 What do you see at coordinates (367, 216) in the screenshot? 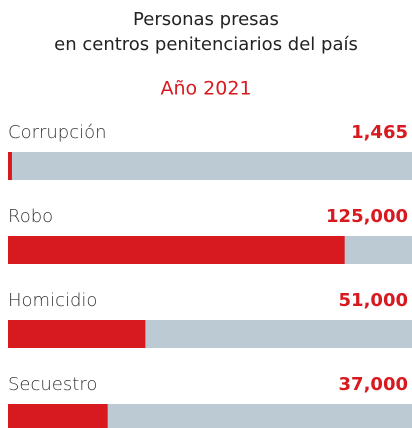
I see `value-label: 125,000` at bounding box center [367, 216].